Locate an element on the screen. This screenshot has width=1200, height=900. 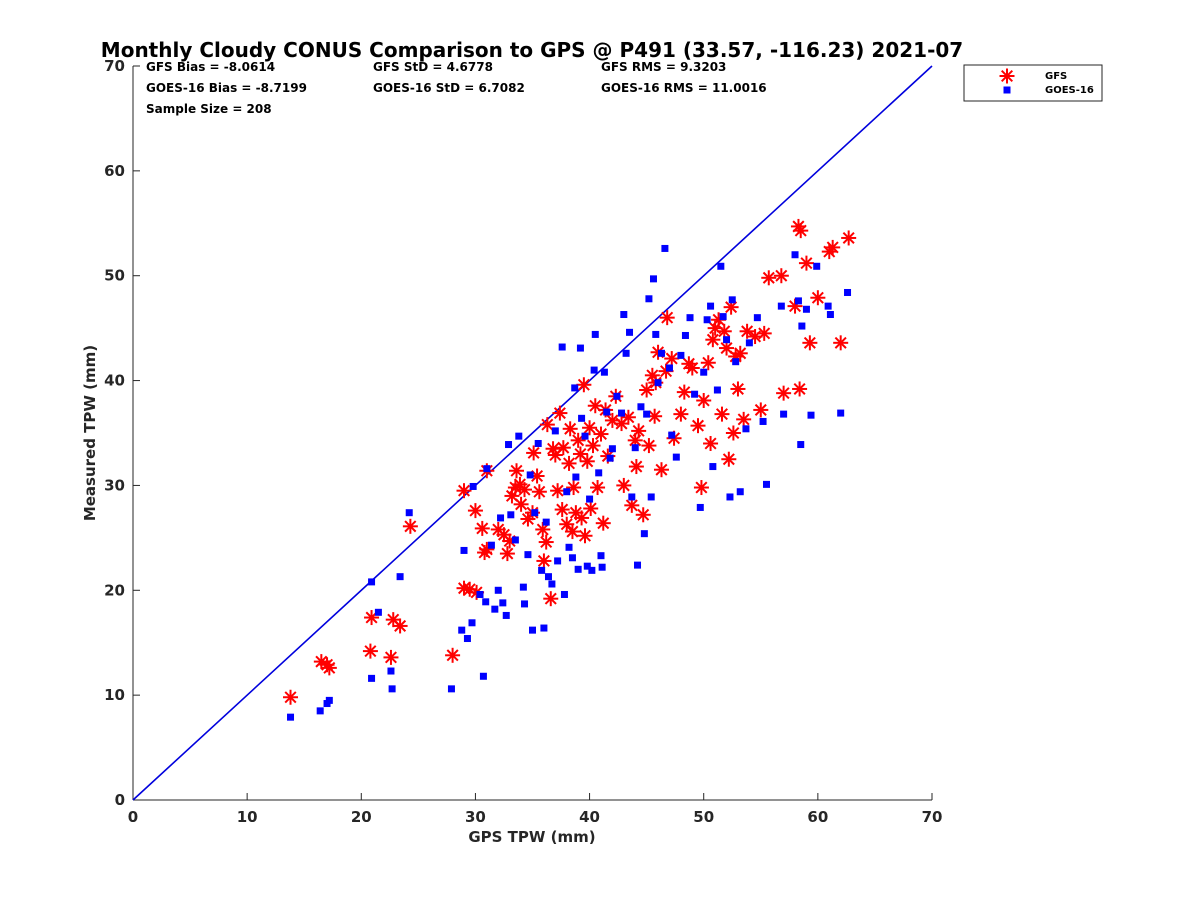
y-tick-label: 60 is located at coordinates (114, 171).